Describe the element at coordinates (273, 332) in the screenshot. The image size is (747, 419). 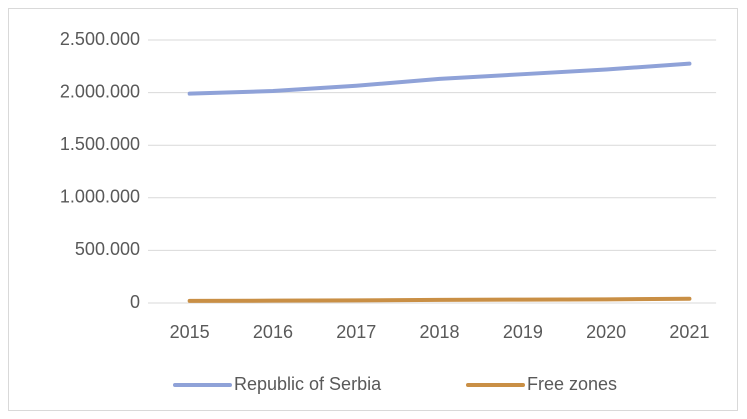
I see `x-tick-label: 2016` at that location.